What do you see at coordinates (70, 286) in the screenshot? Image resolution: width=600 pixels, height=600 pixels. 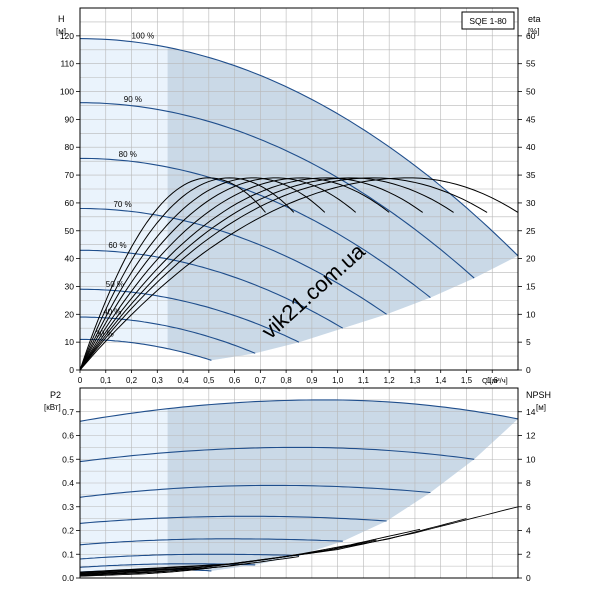 I see `top-left-tick-label: 30` at bounding box center [70, 286].